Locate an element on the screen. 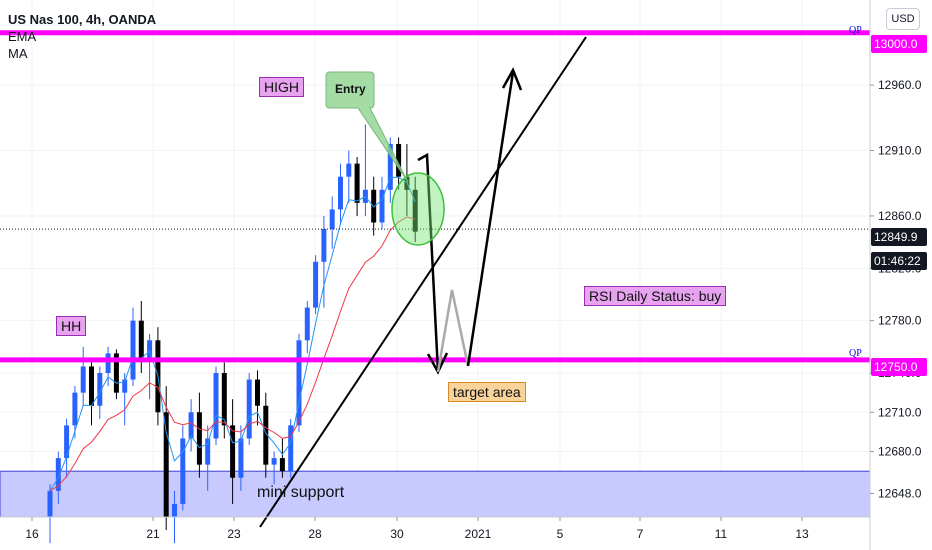  candle-countdown-tag: 01:46:22 is located at coordinates (899, 261).